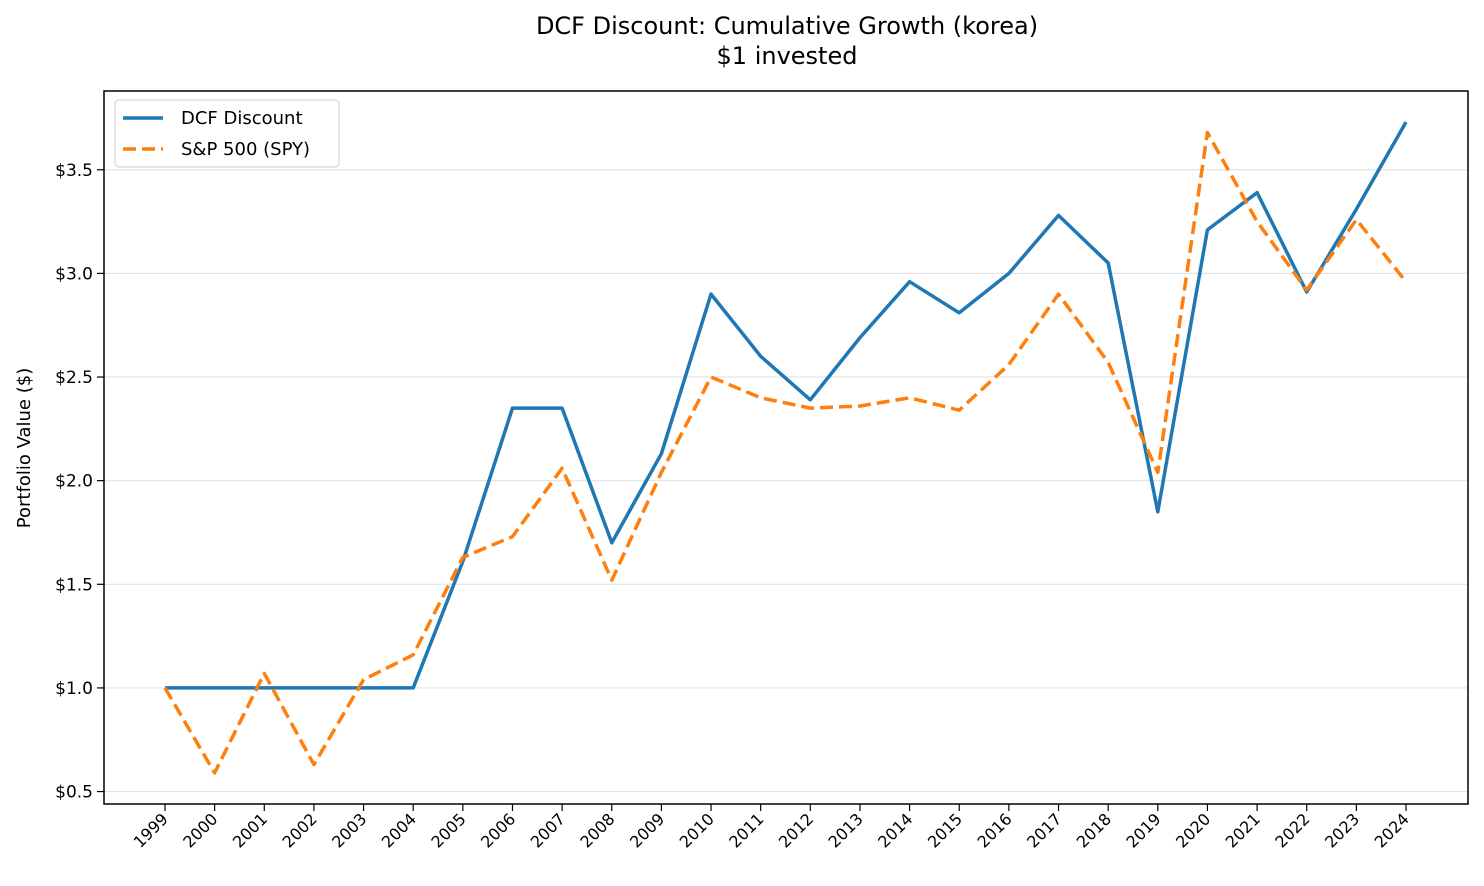 The height and width of the screenshot is (886, 1484). I want to click on x-tick-label: 2012, so click(796, 830).